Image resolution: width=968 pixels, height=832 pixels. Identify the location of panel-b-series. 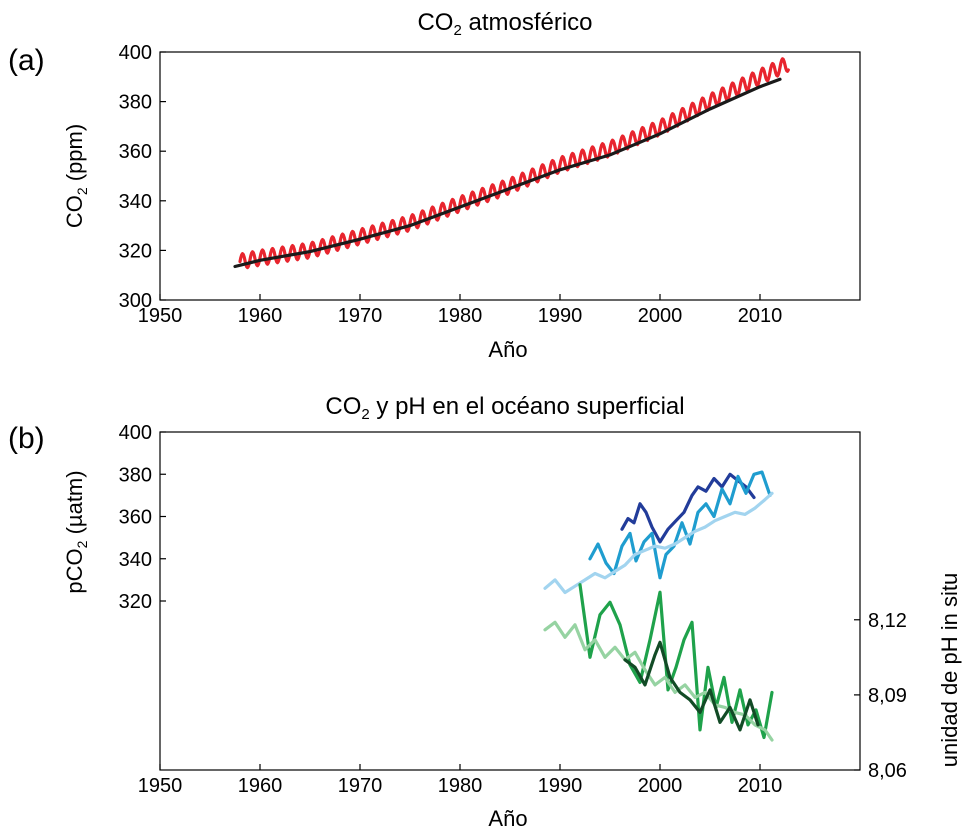
(658, 606).